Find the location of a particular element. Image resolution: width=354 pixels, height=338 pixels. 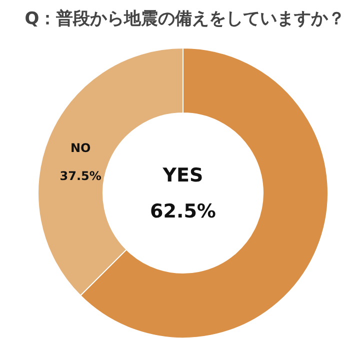

data-label: 62.5% is located at coordinates (183, 211).